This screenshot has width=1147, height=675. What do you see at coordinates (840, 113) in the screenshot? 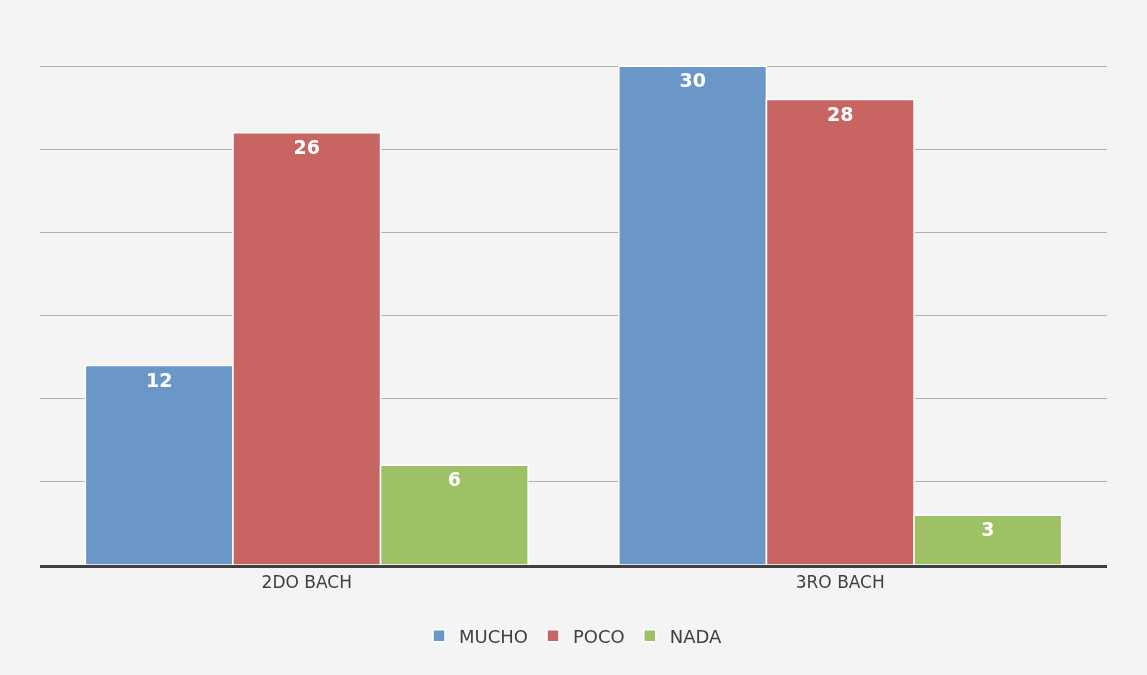
I see `data-label: 28` at bounding box center [840, 113].